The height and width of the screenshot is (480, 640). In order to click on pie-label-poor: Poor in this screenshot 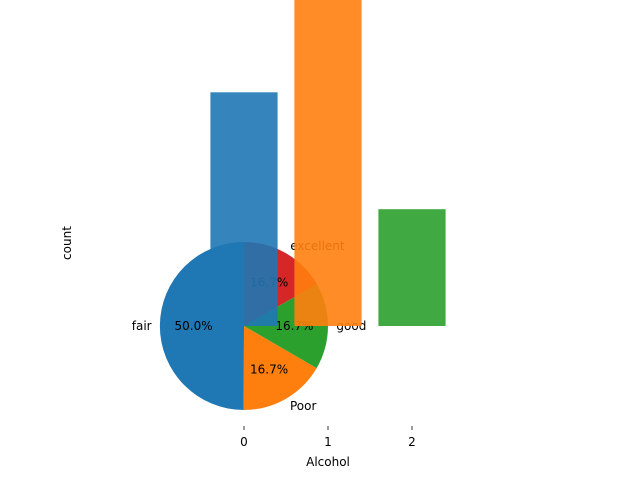, I will do `click(303, 406)`.